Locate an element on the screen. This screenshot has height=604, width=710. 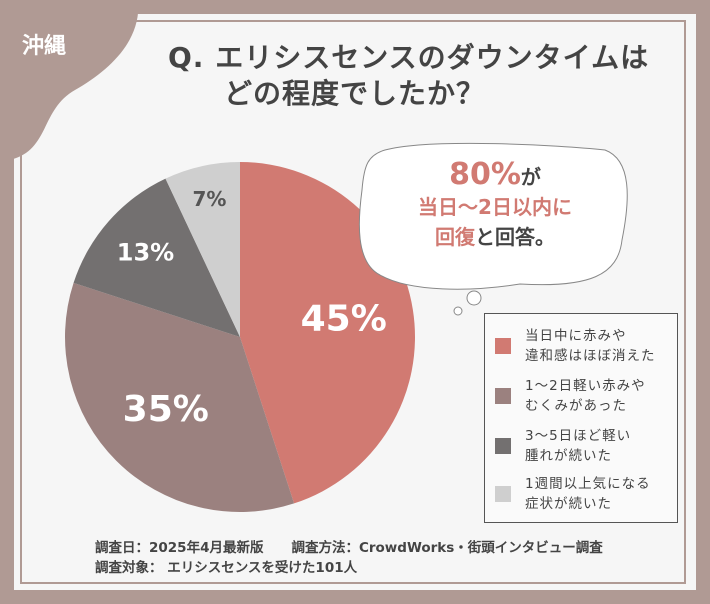
page-title: Q. エリシスセンスのダウンタイムは どの程度でしたか？ is located at coordinates (408, 76).